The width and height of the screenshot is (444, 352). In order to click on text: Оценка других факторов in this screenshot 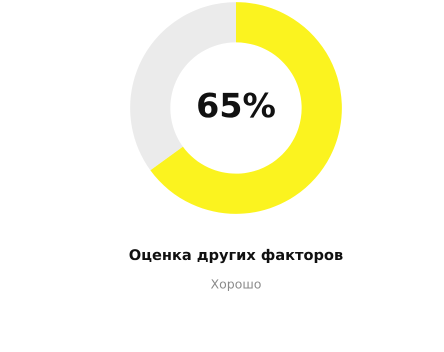, I will do `click(236, 256)`.